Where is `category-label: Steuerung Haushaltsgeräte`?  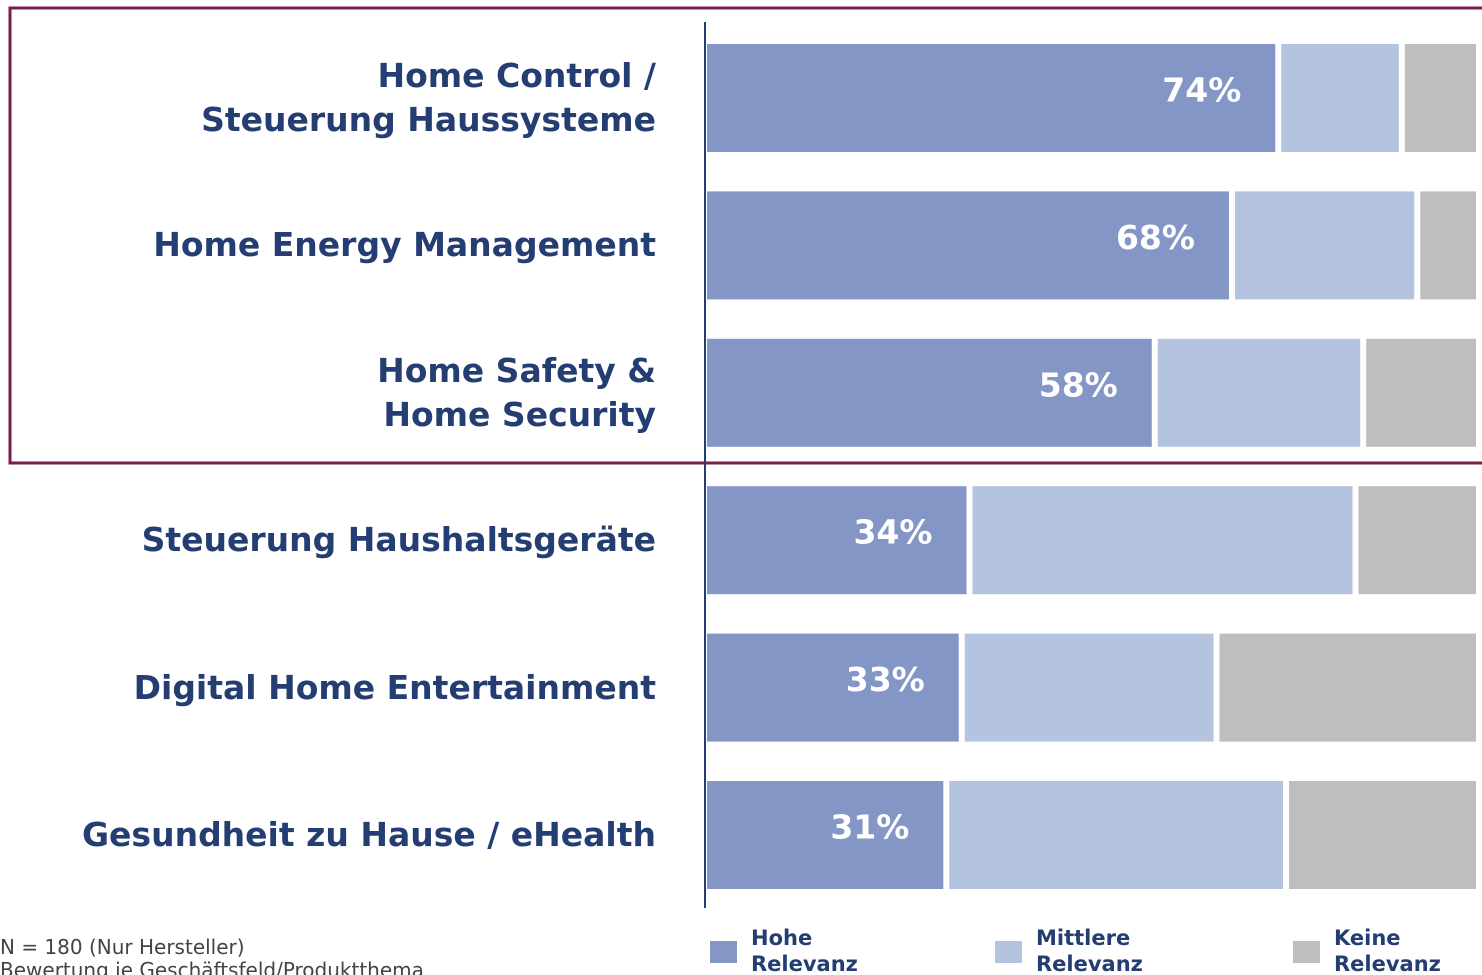
category-label: Steuerung Haushaltsgeräte is located at coordinates (398, 540).